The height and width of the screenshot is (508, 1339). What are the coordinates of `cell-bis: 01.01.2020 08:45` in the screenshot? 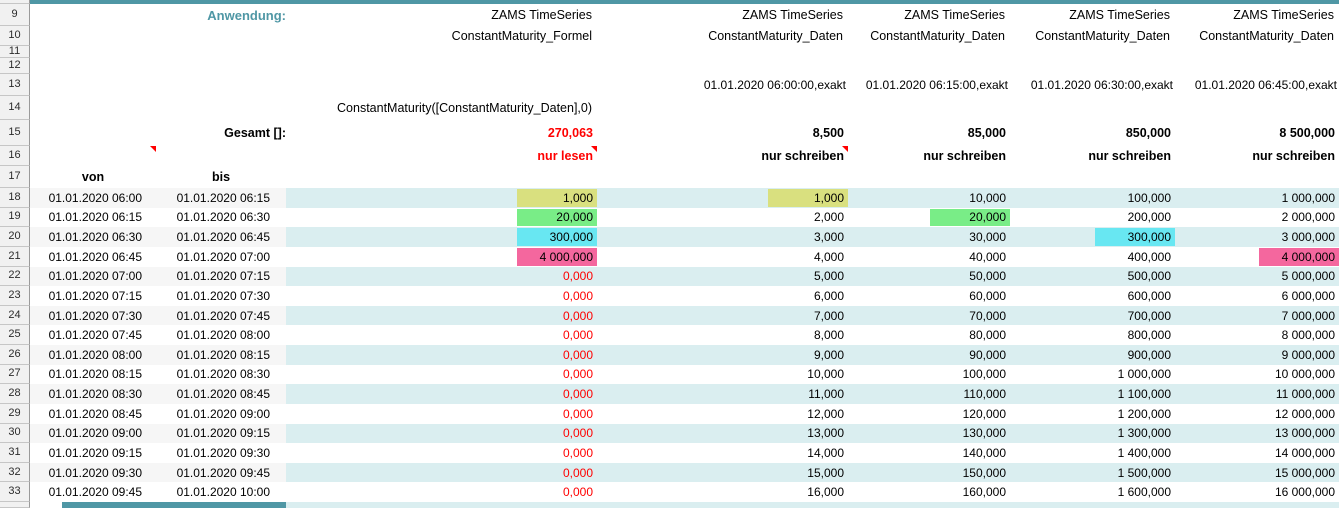 It's located at (221, 394).